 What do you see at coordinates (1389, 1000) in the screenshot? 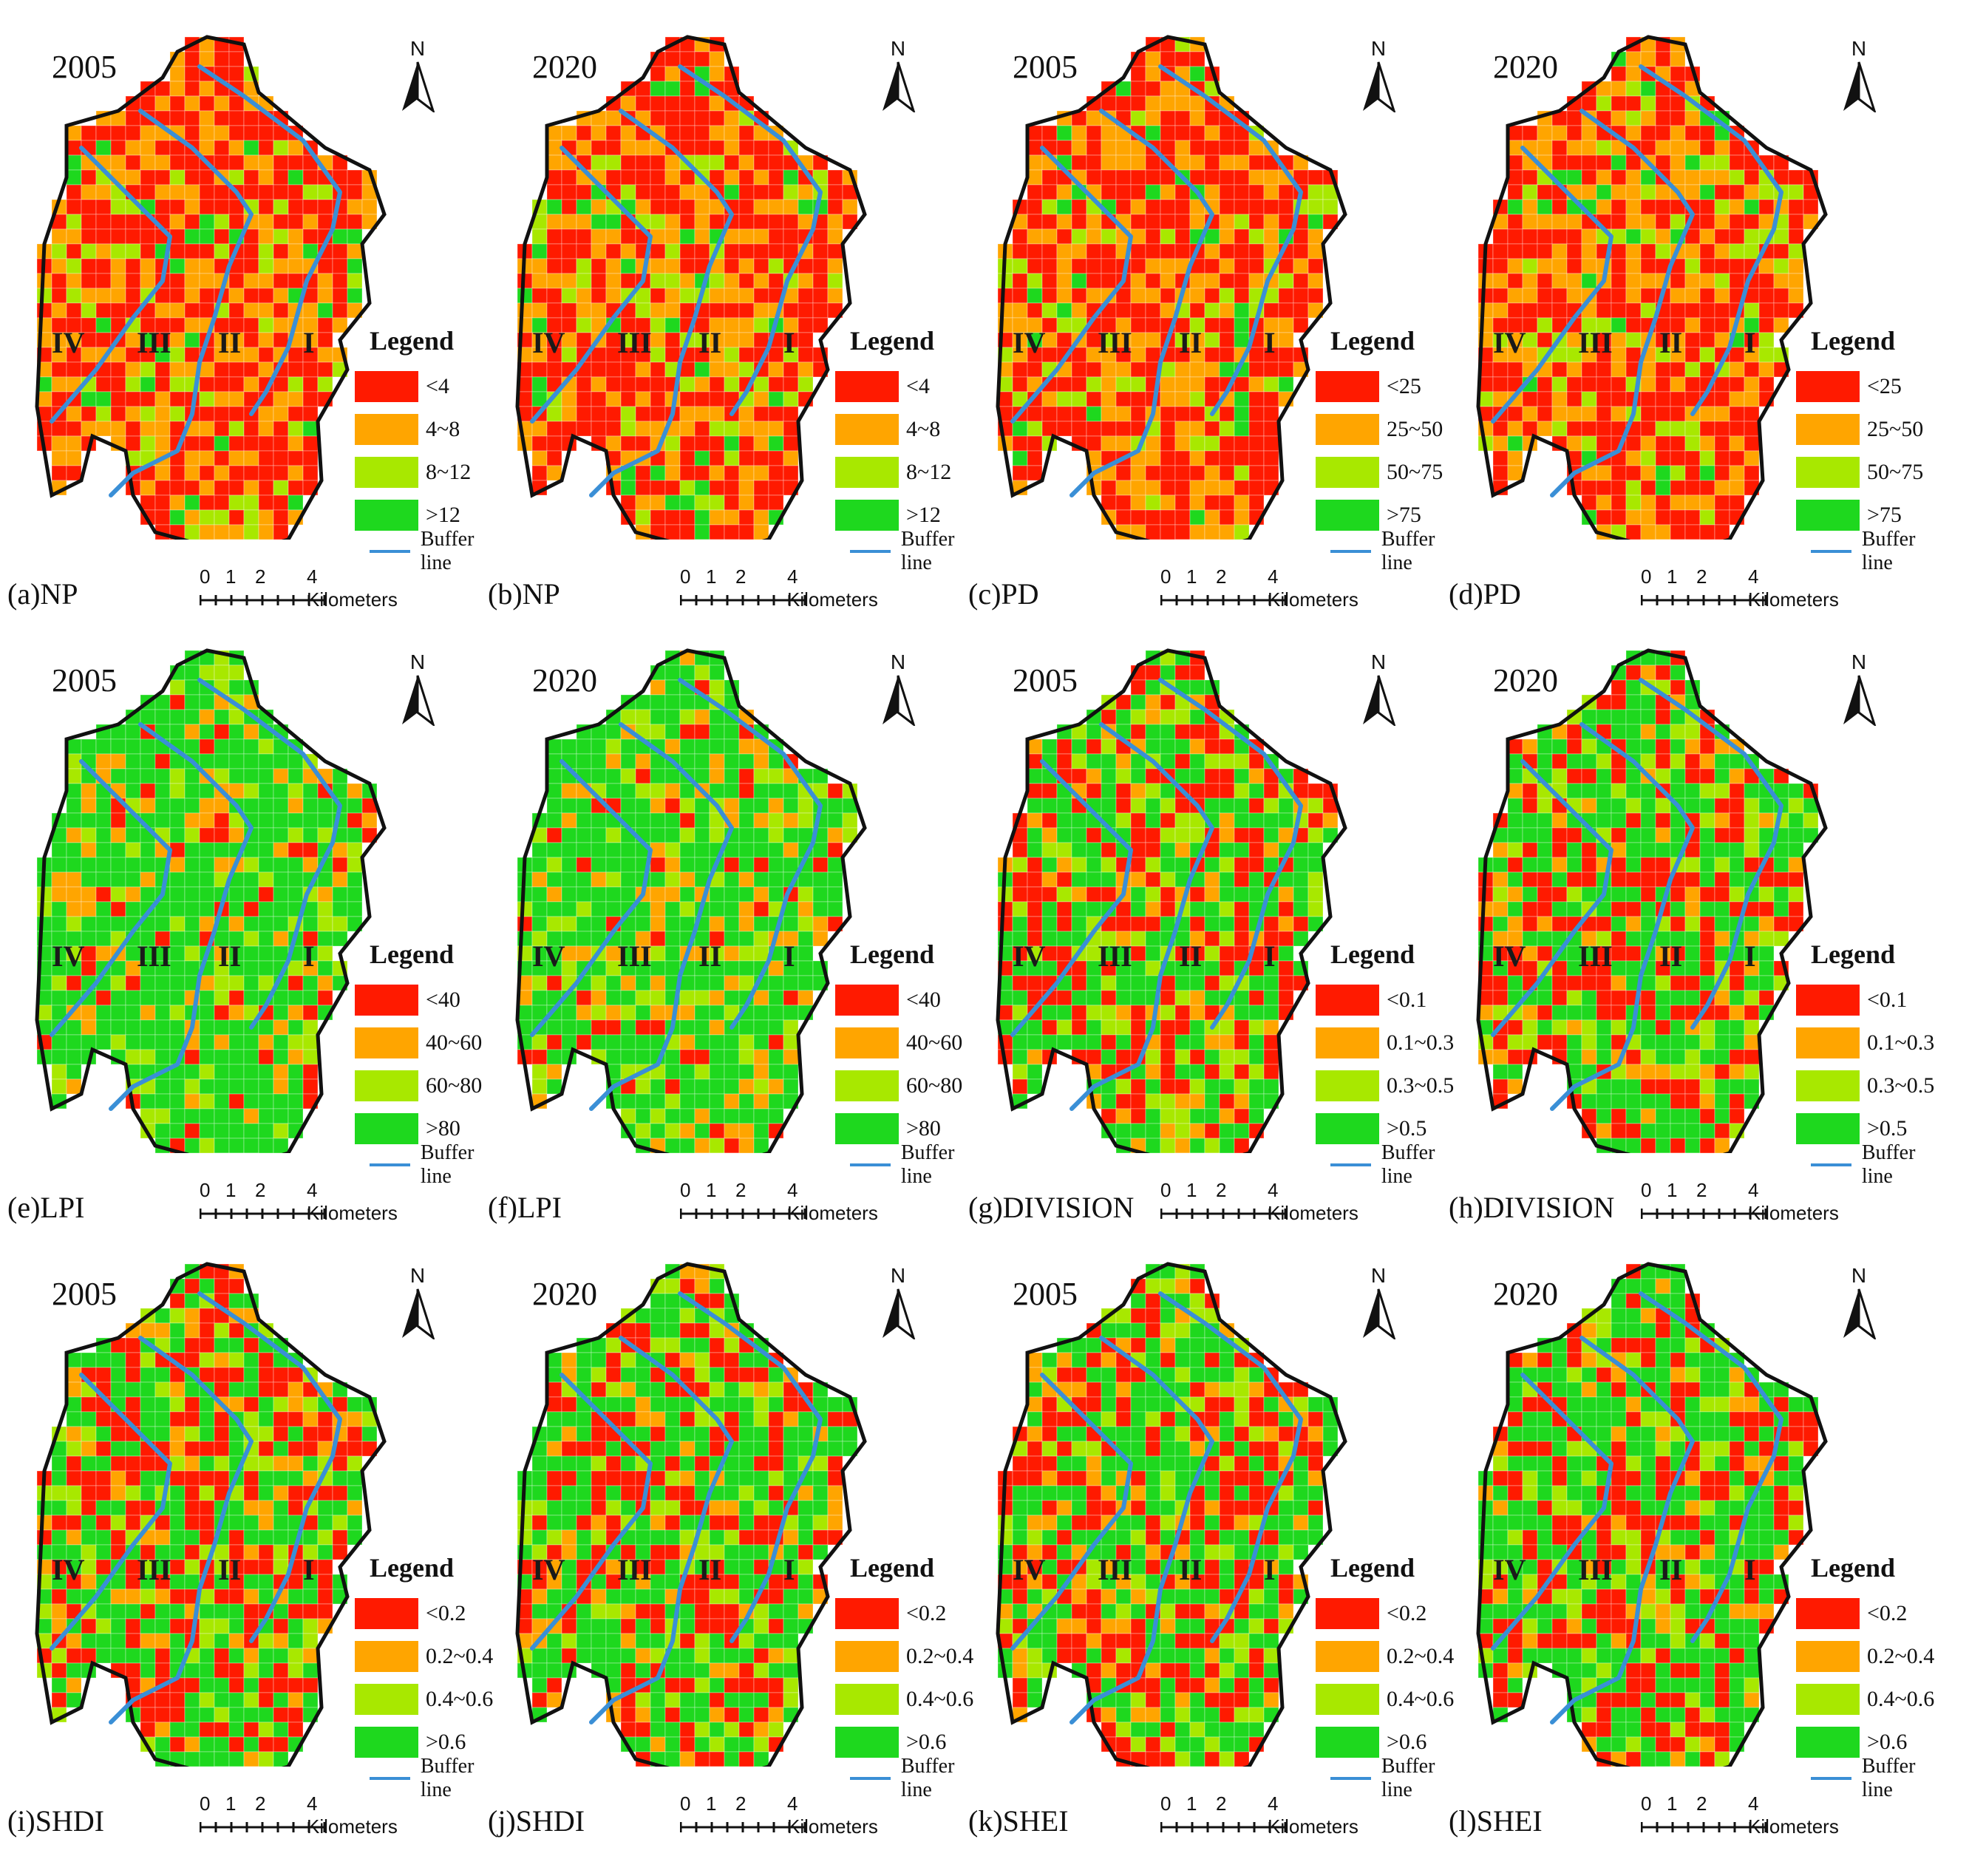
I see `legend-item: <0.1` at bounding box center [1389, 1000].